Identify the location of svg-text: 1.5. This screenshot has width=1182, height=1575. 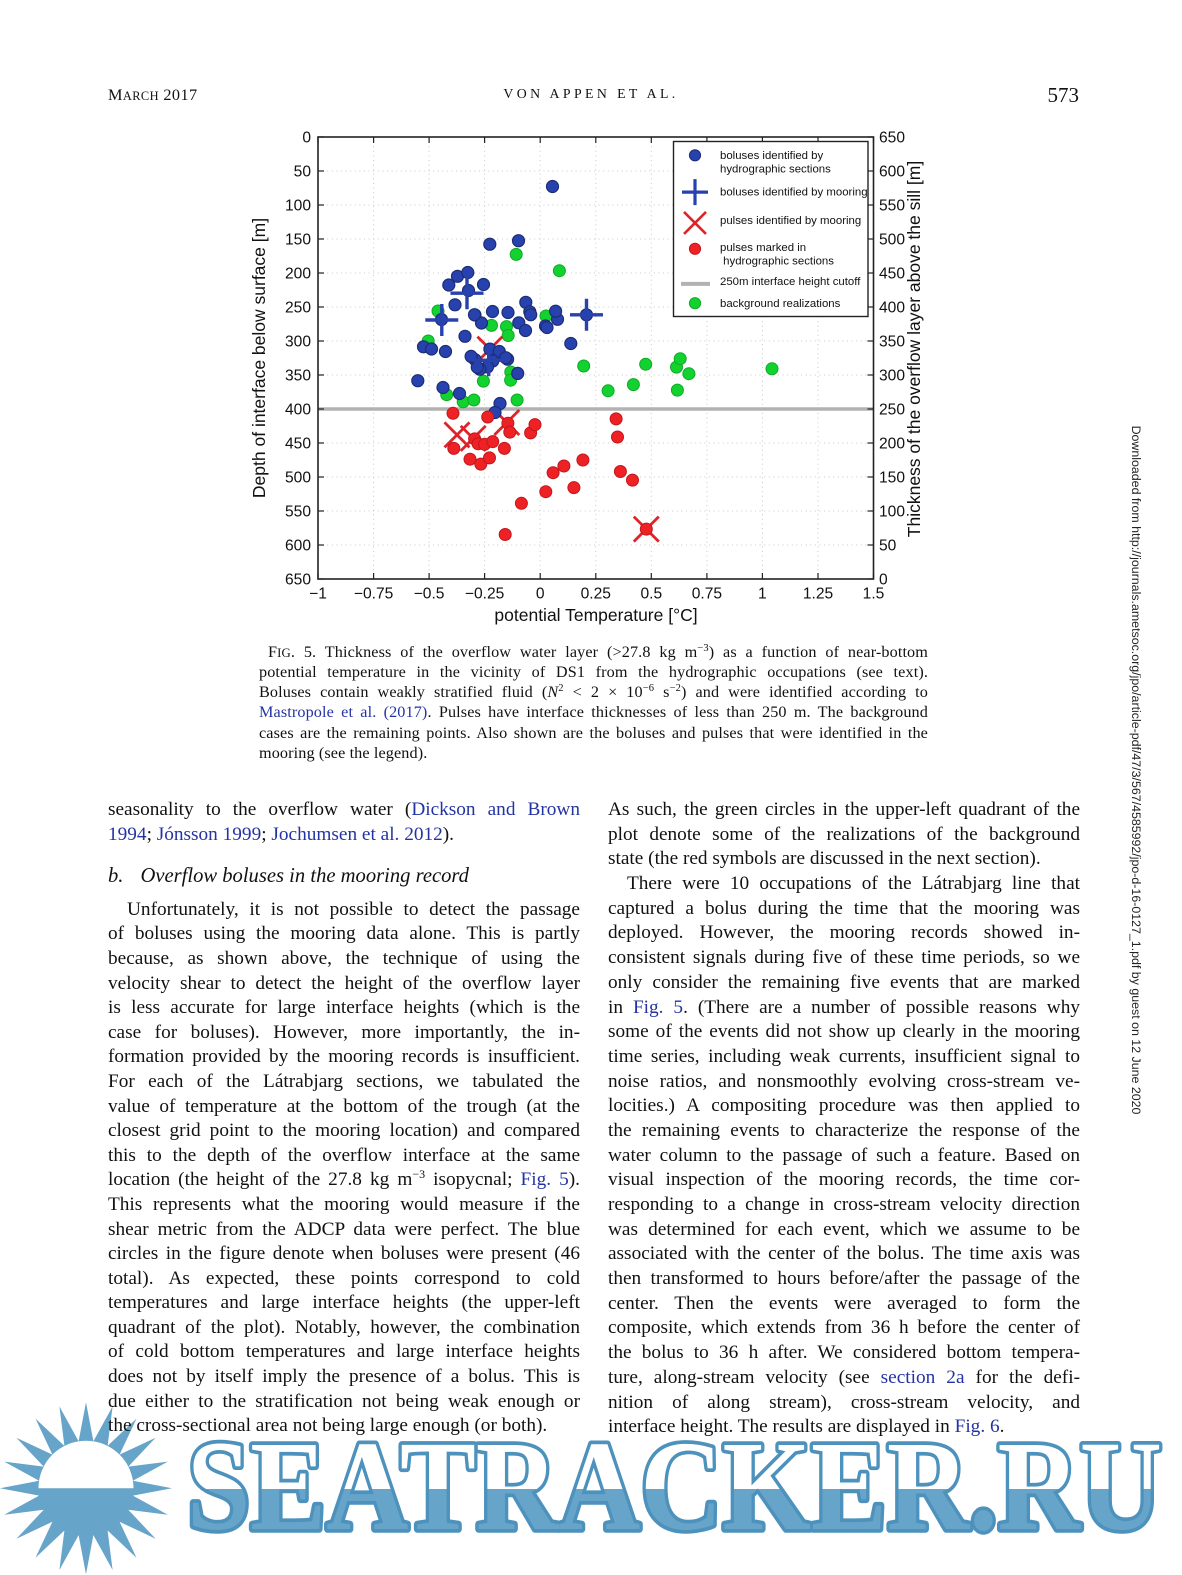
(874, 594).